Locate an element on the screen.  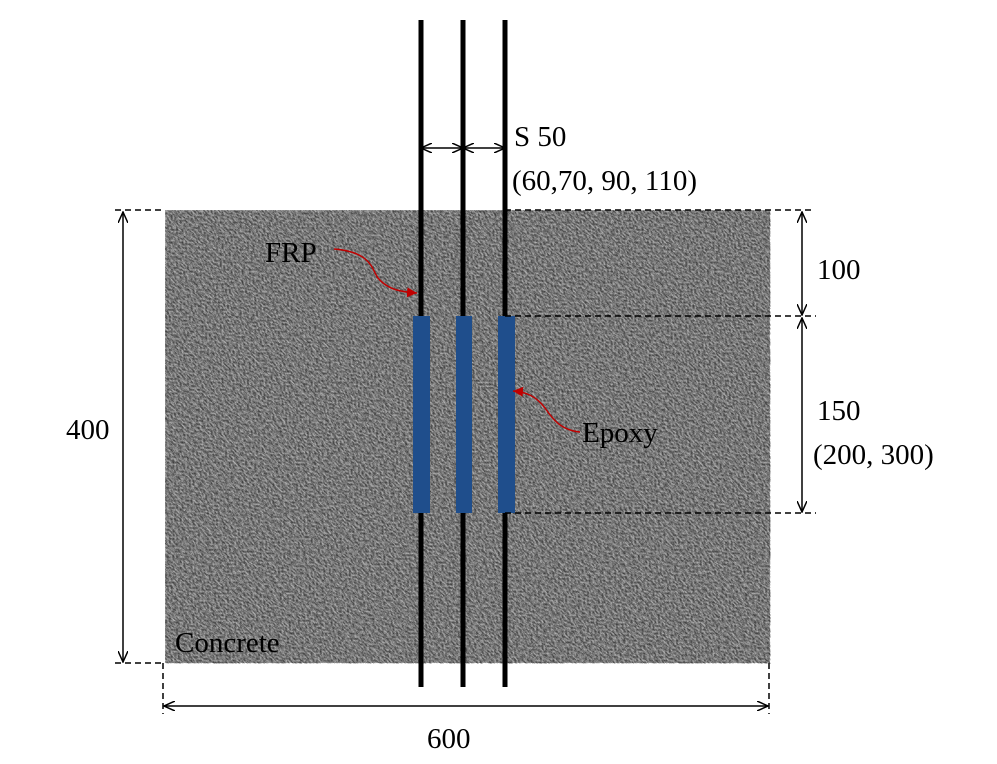
bond-dimension: 150 is located at coordinates (839, 411).